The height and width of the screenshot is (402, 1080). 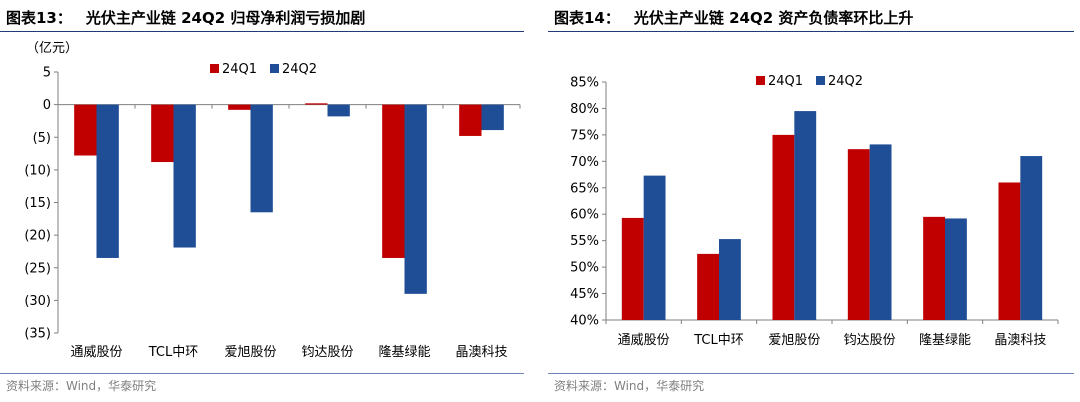 What do you see at coordinates (584, 294) in the screenshot?
I see `right-y-tick-label: 45%` at bounding box center [584, 294].